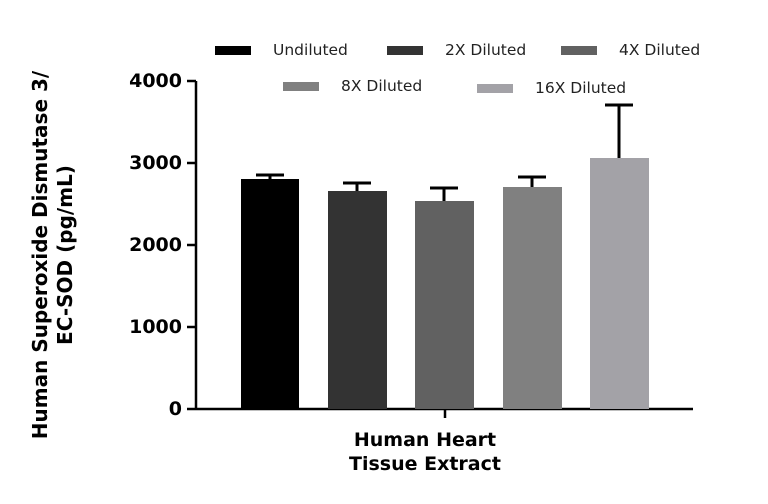 Image resolution: width=768 pixels, height=504 pixels. I want to click on y-tick-label: 4000, so click(155, 81).